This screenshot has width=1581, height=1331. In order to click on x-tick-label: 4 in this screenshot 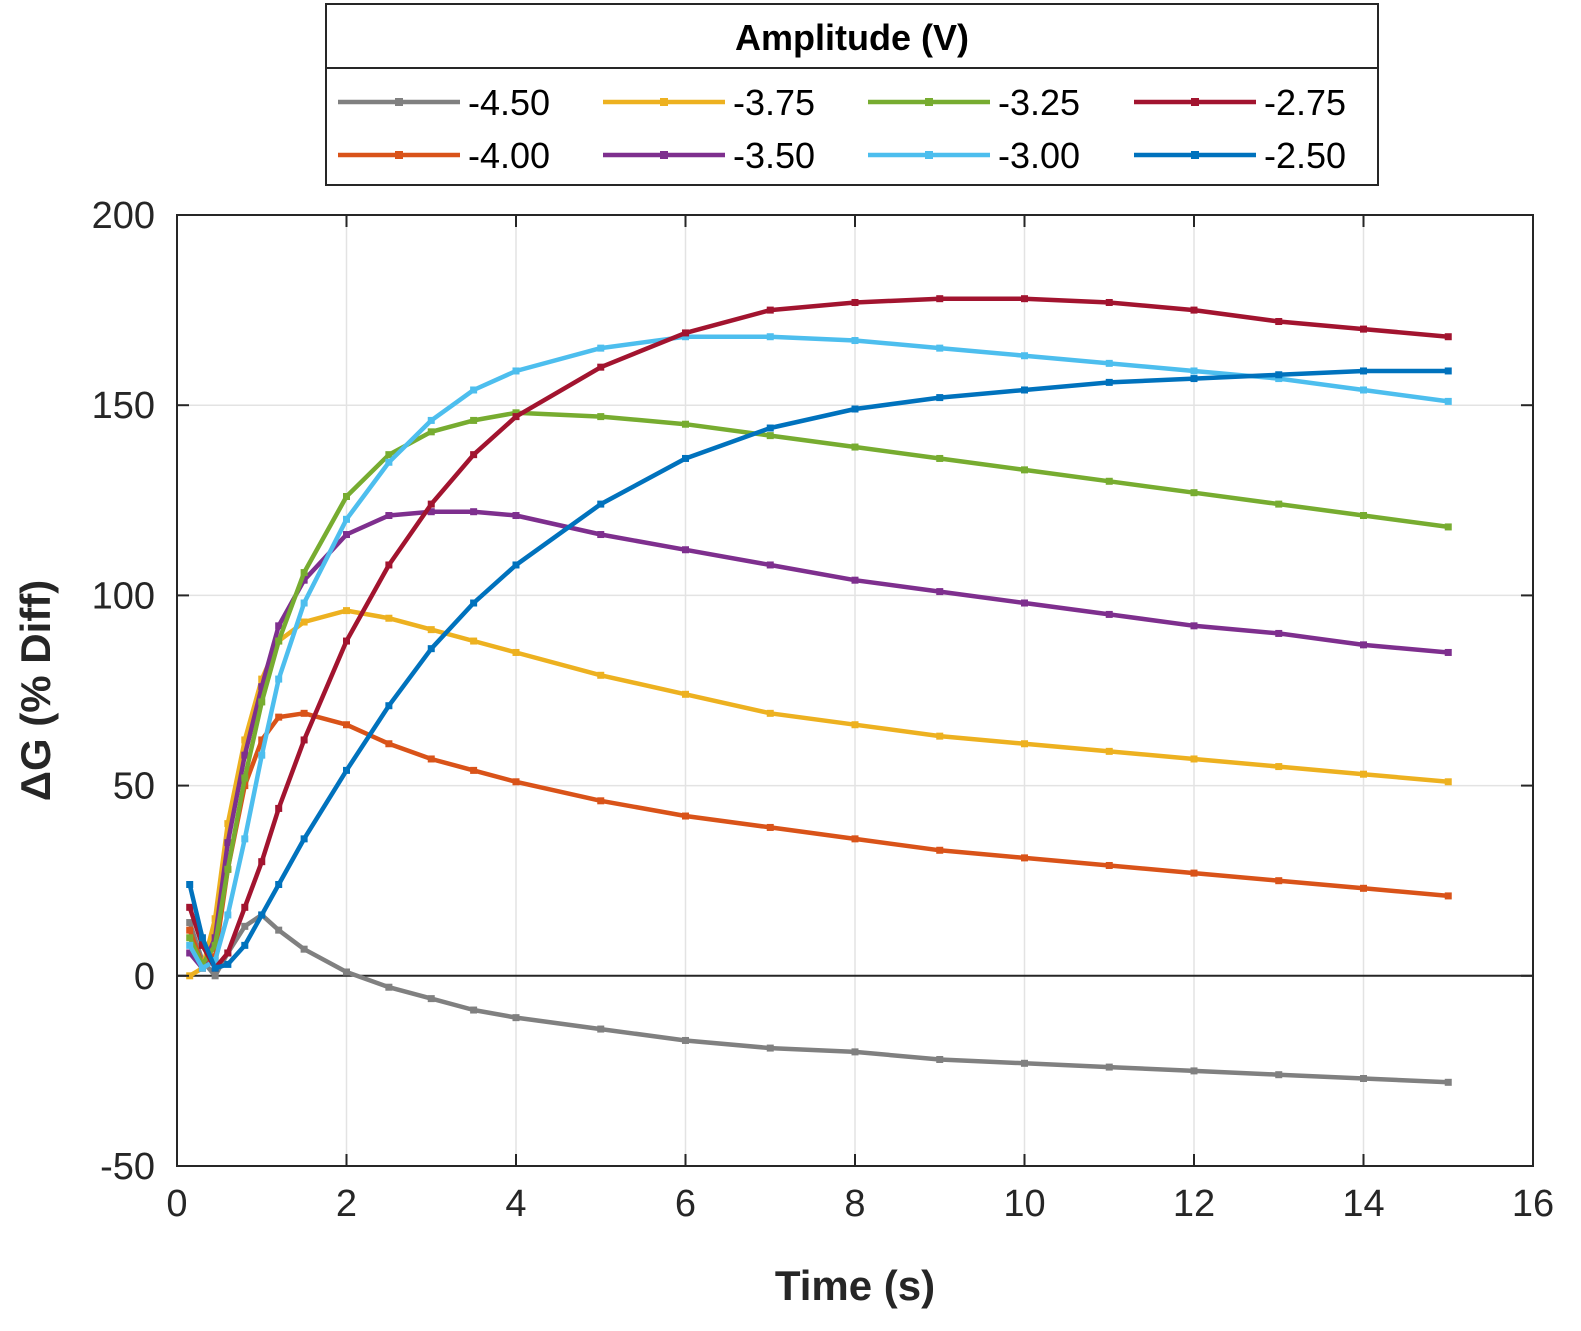, I will do `click(515, 1204)`.